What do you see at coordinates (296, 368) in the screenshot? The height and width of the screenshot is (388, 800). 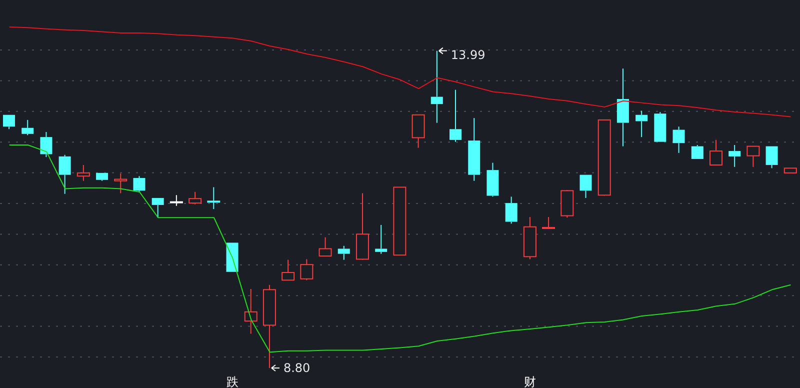 I see `annotation: 8.80` at bounding box center [296, 368].